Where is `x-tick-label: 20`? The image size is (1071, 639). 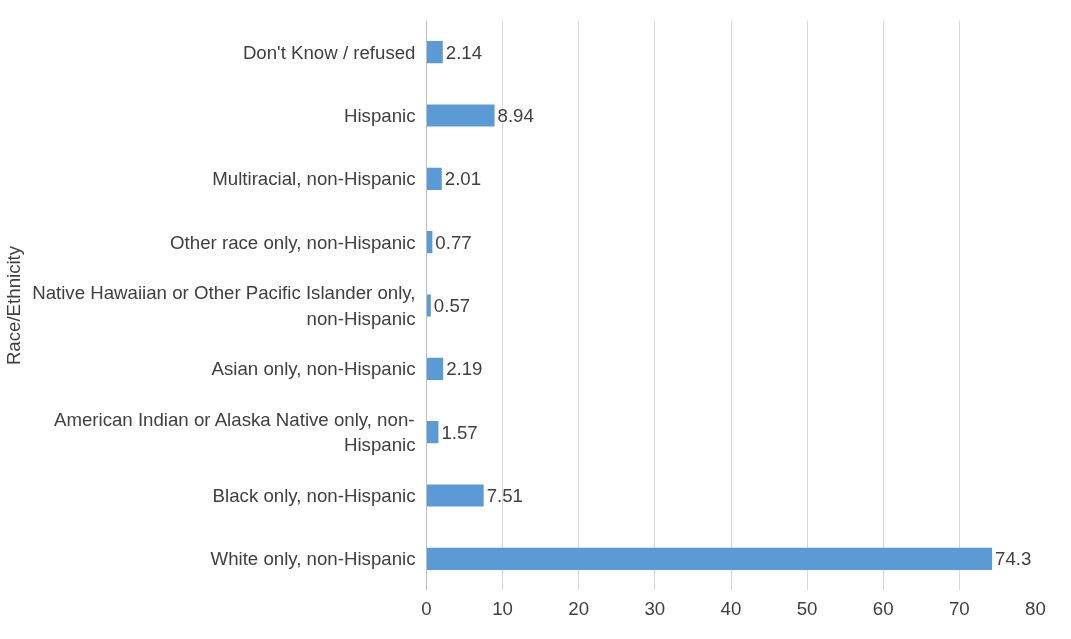 x-tick-label: 20 is located at coordinates (579, 608).